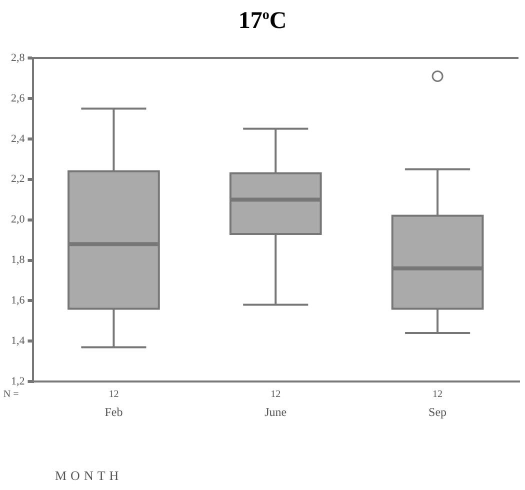  Describe the element at coordinates (18, 58) in the screenshot. I see `y-tick-label: 2,8` at that location.